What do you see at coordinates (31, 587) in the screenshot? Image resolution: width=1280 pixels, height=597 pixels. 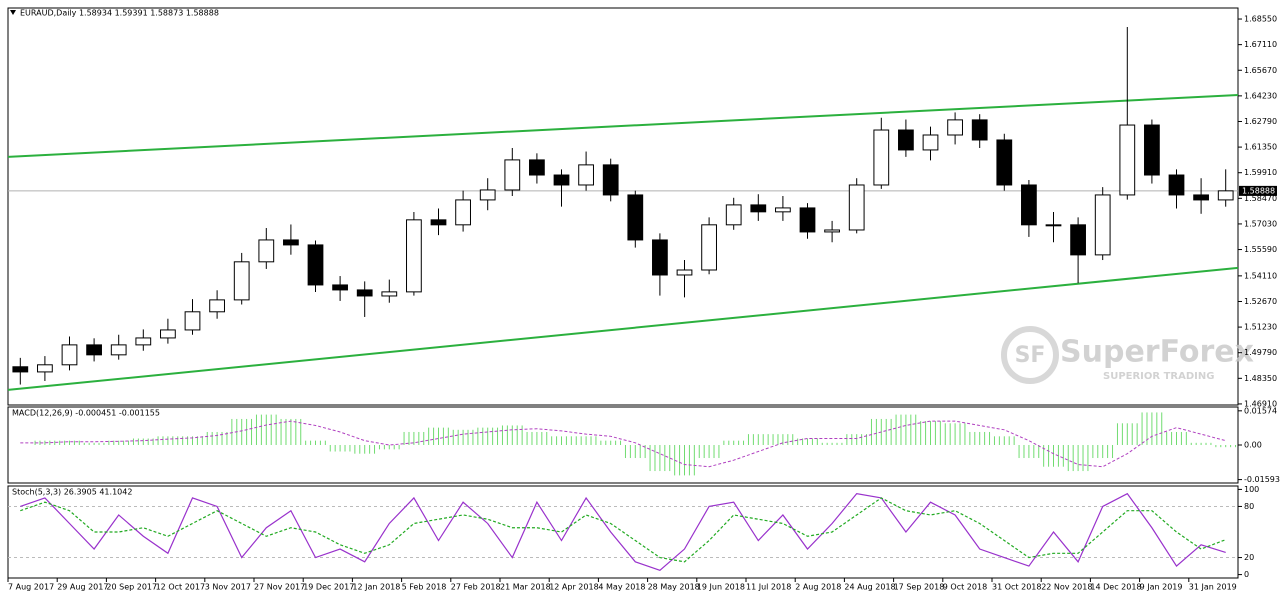 I see `x-tick-label: 7 Aug 2017` at bounding box center [31, 587].